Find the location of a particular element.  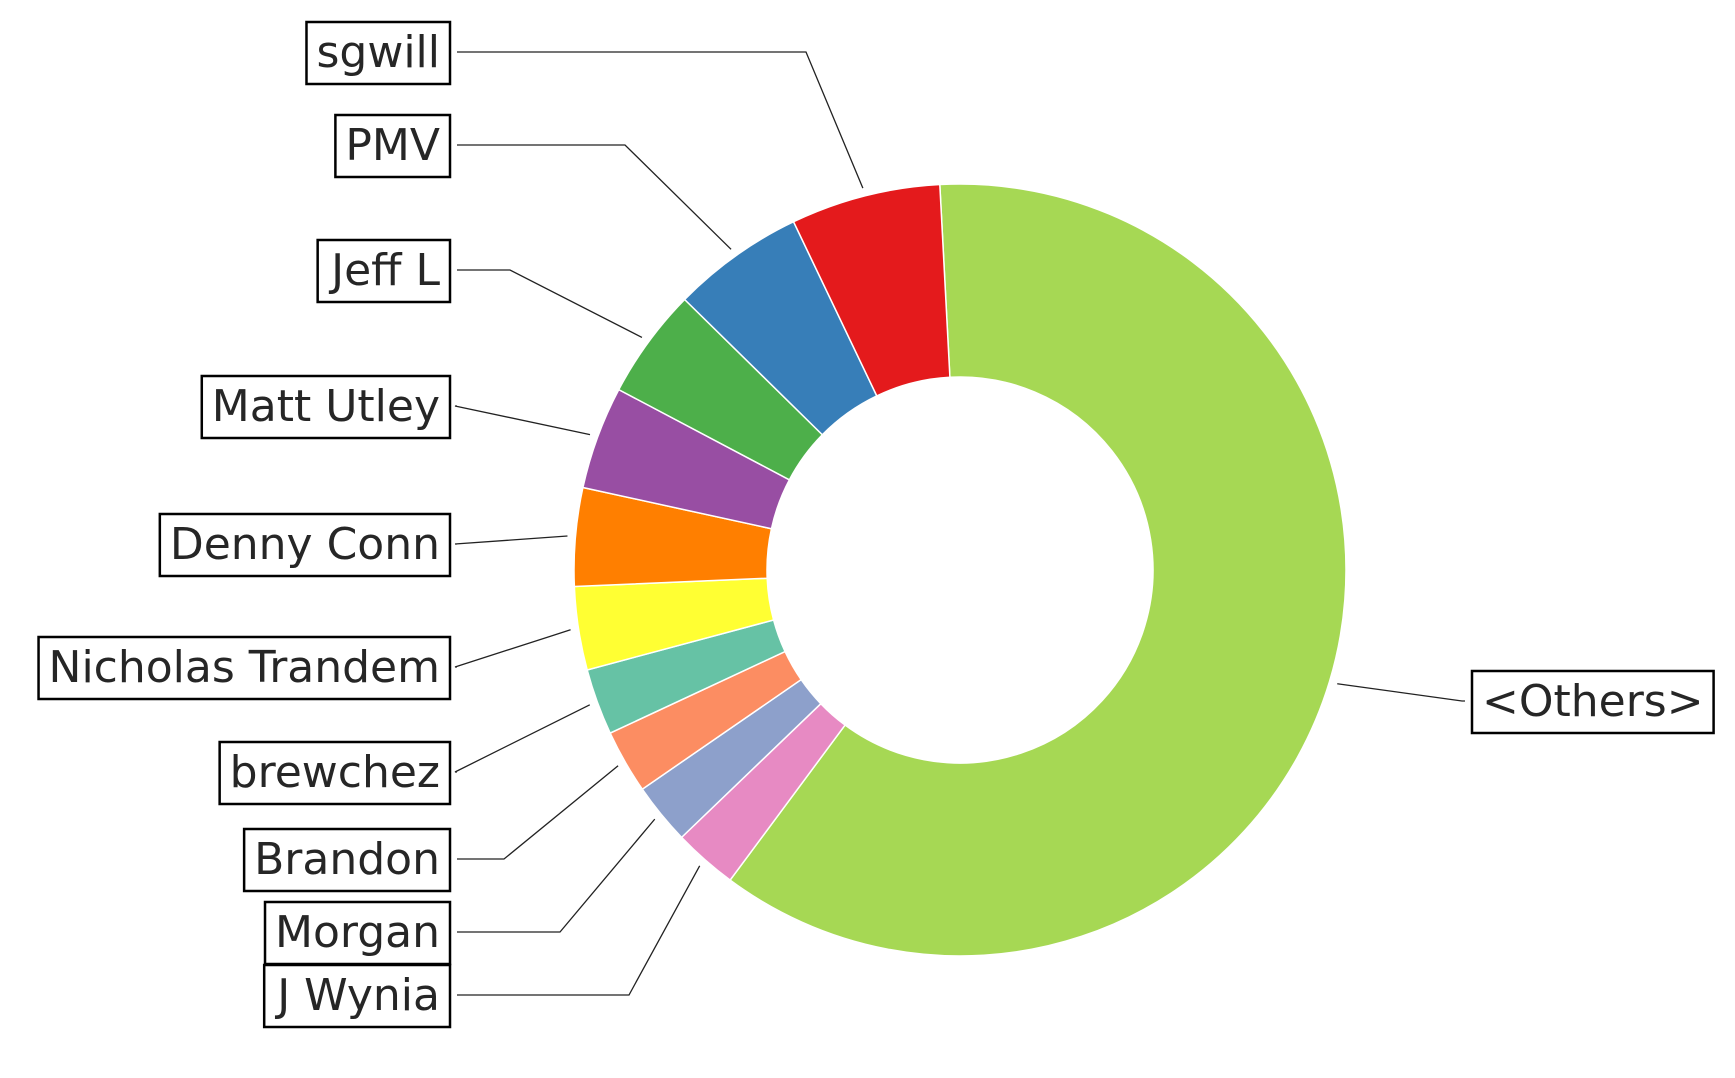

leader-line-sgwill is located at coordinates (660, 120).